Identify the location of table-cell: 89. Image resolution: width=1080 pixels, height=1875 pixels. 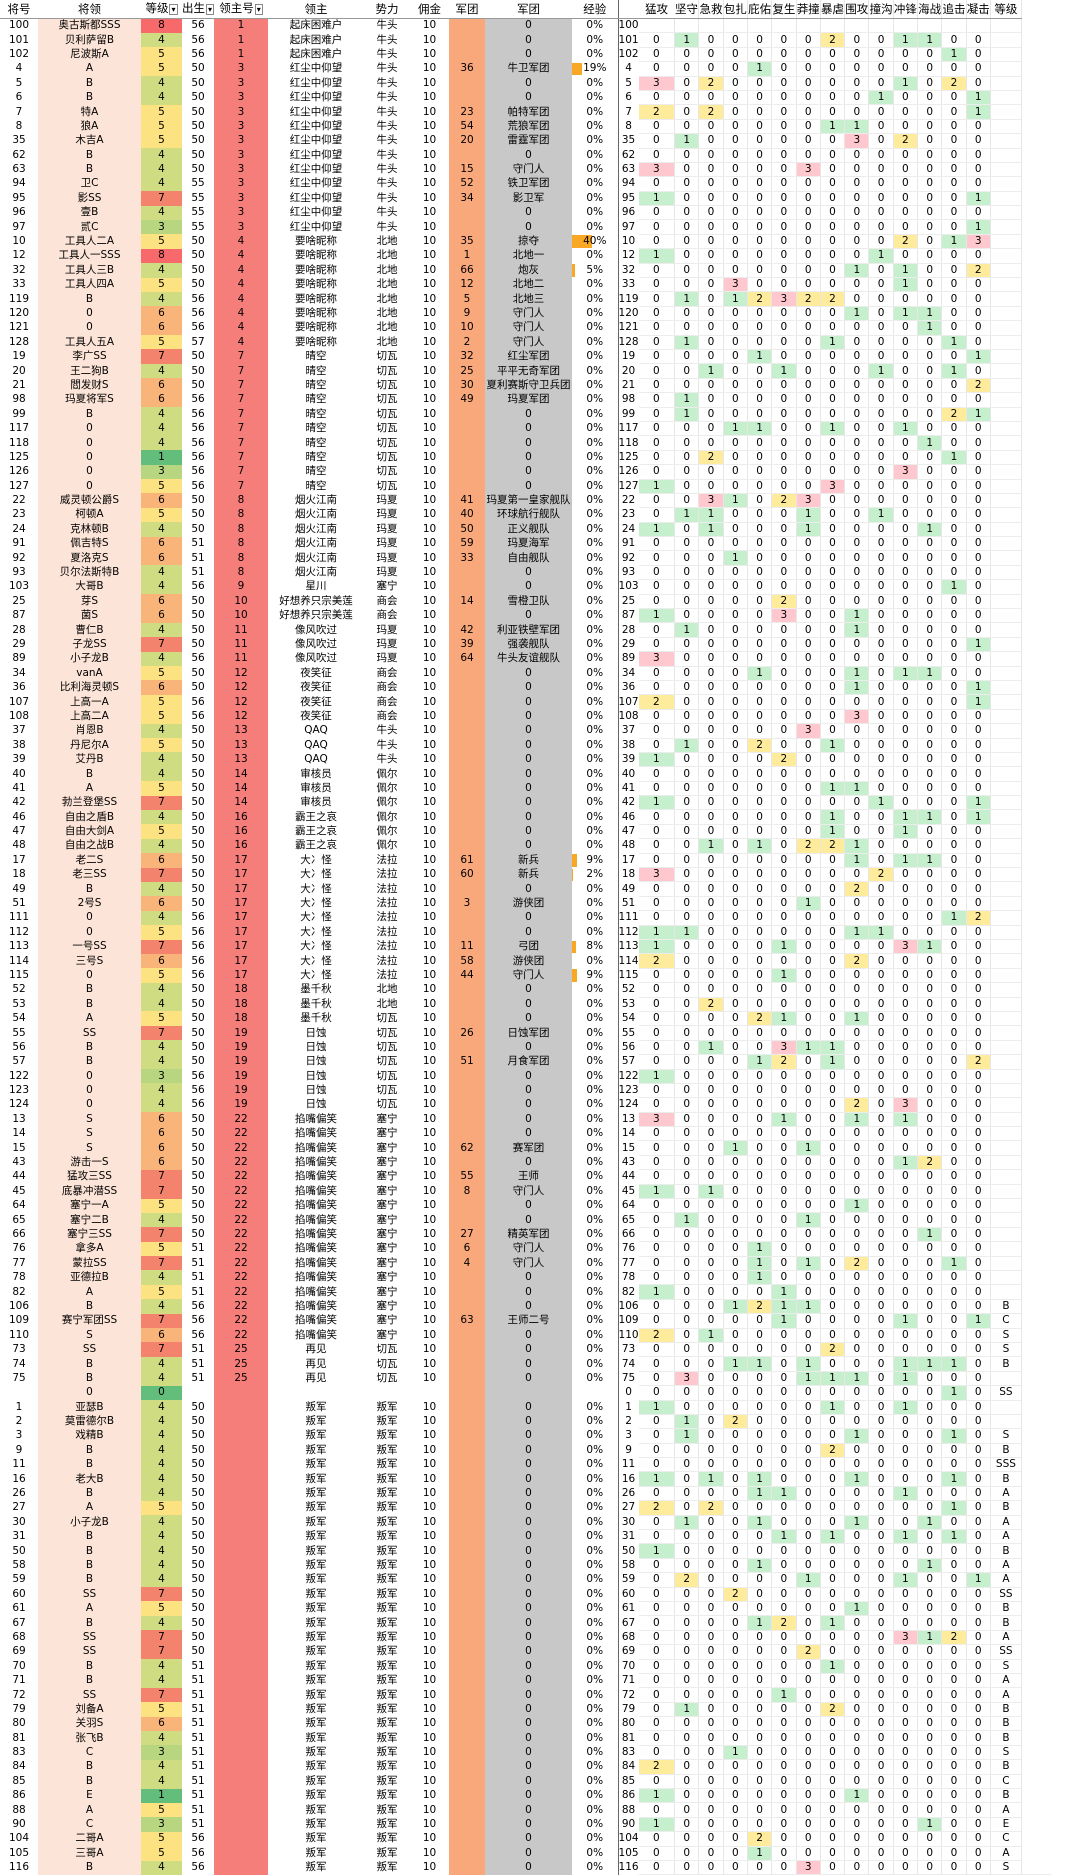
(19, 659).